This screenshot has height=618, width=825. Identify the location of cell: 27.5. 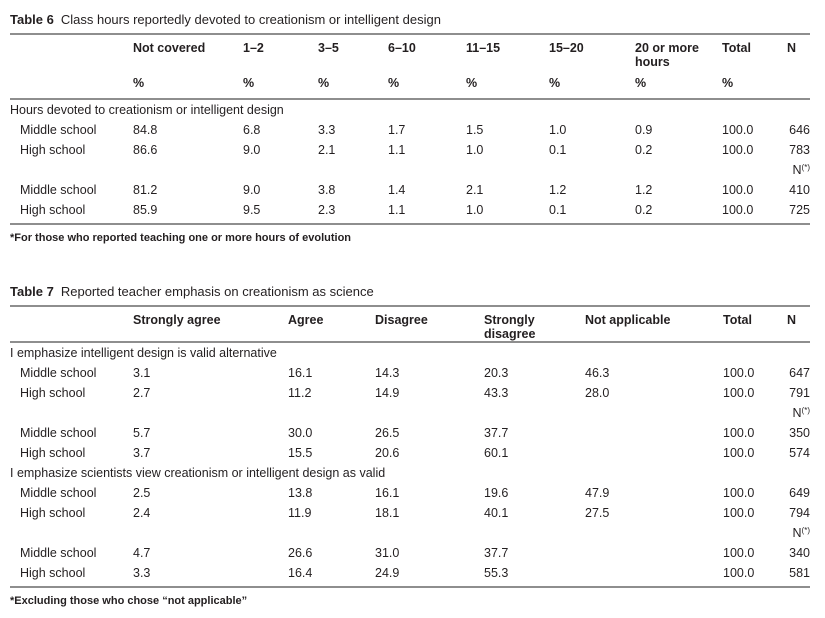
(597, 513).